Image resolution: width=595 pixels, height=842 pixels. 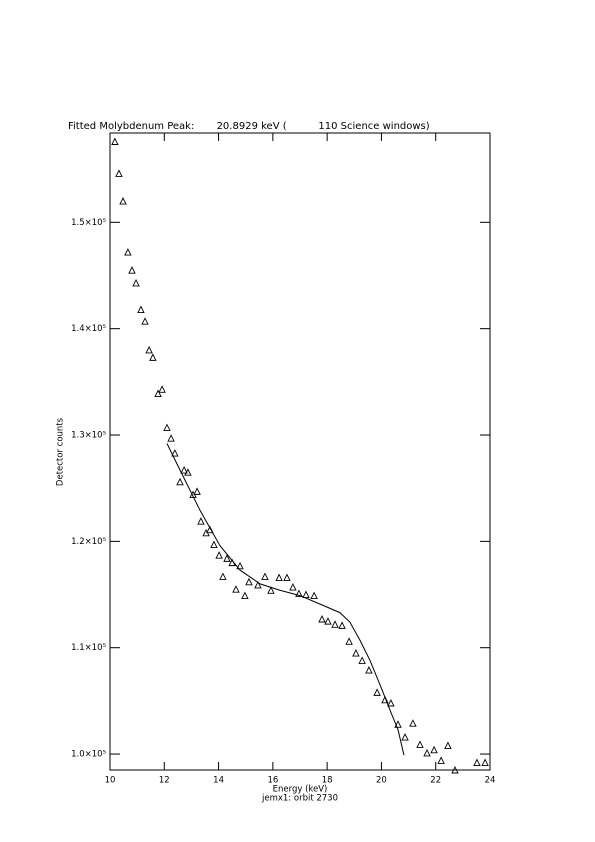 I want to click on x-tick-label: 22, so click(x=435, y=781).